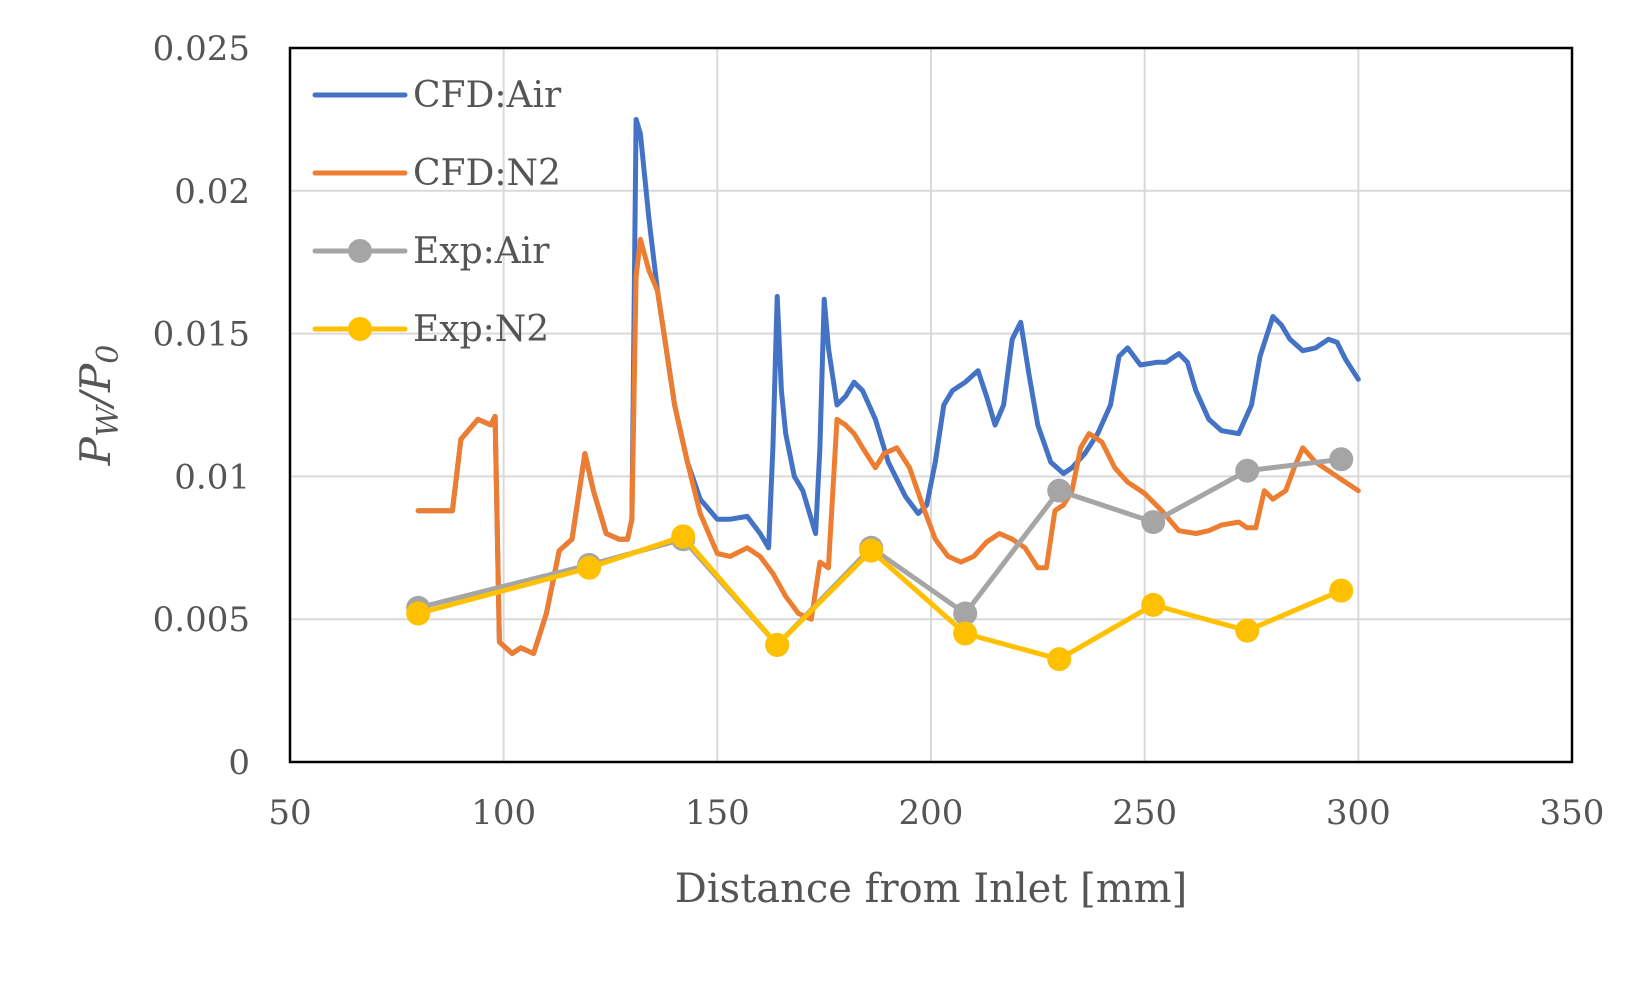  I want to click on y-axis-title: PW/P0, so click(98, 406).